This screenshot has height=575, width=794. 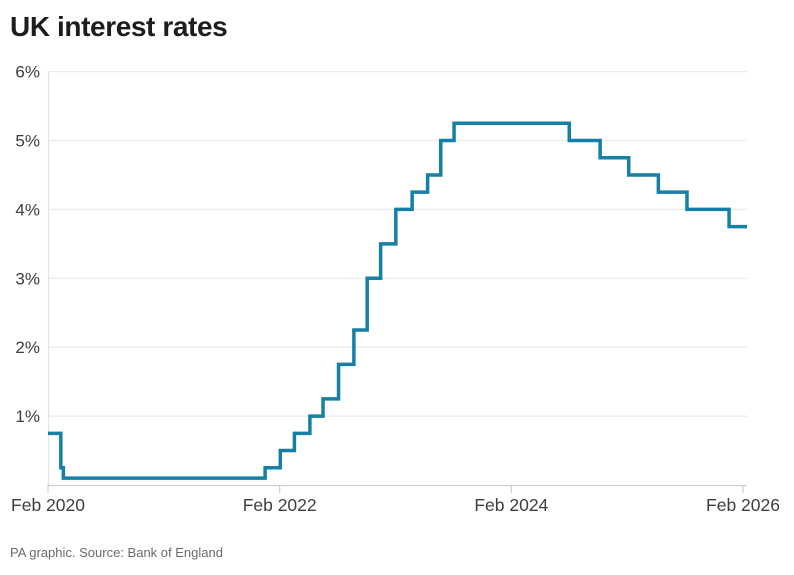 What do you see at coordinates (27, 141) in the screenshot?
I see `y-axis-label: 5%` at bounding box center [27, 141].